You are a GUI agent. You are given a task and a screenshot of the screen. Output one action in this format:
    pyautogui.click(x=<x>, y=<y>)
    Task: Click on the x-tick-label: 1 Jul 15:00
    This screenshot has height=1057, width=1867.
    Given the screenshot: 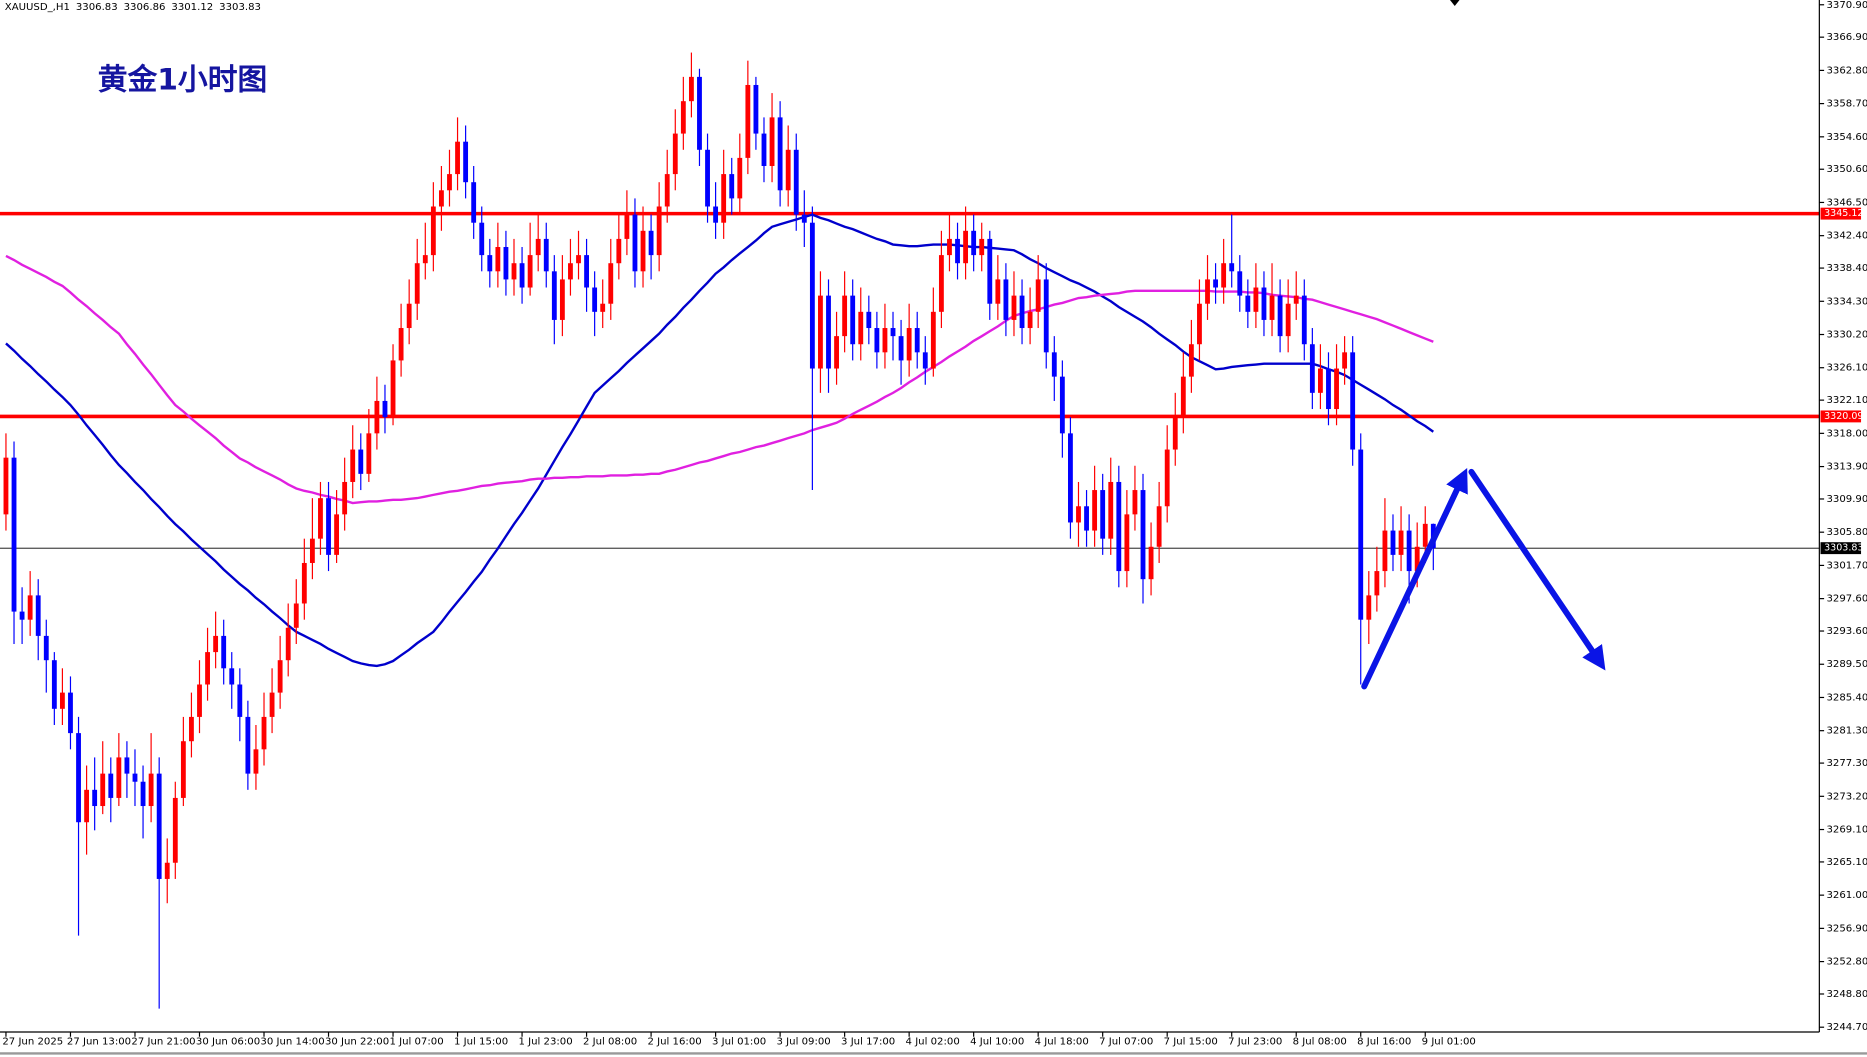 What is the action you would take?
    pyautogui.click(x=481, y=1042)
    